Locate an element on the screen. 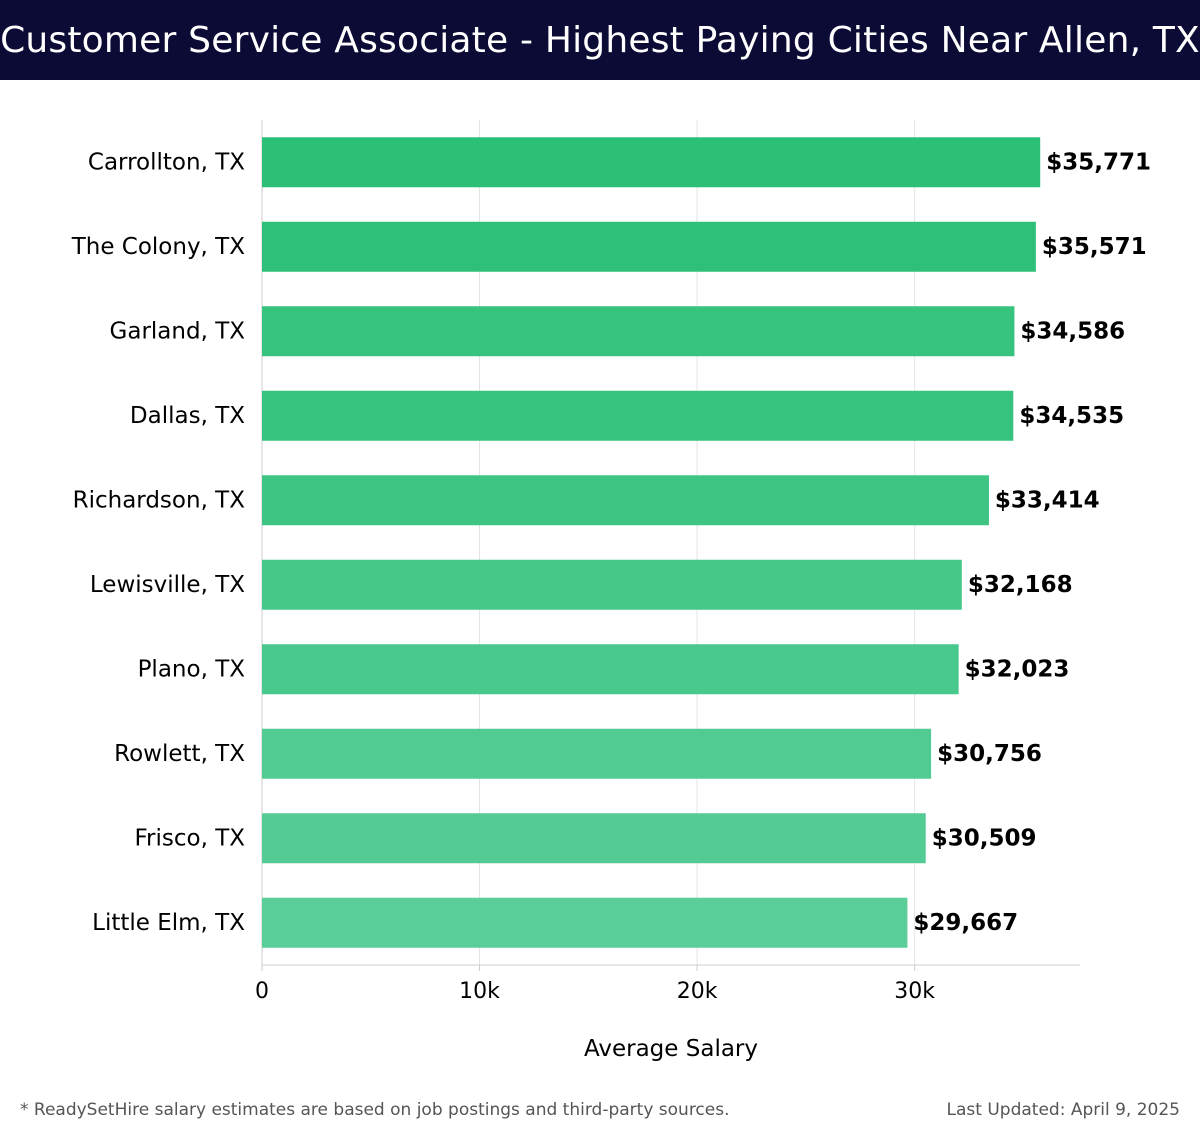 The height and width of the screenshot is (1140, 1200). value-label: $30,756 is located at coordinates (989, 754).